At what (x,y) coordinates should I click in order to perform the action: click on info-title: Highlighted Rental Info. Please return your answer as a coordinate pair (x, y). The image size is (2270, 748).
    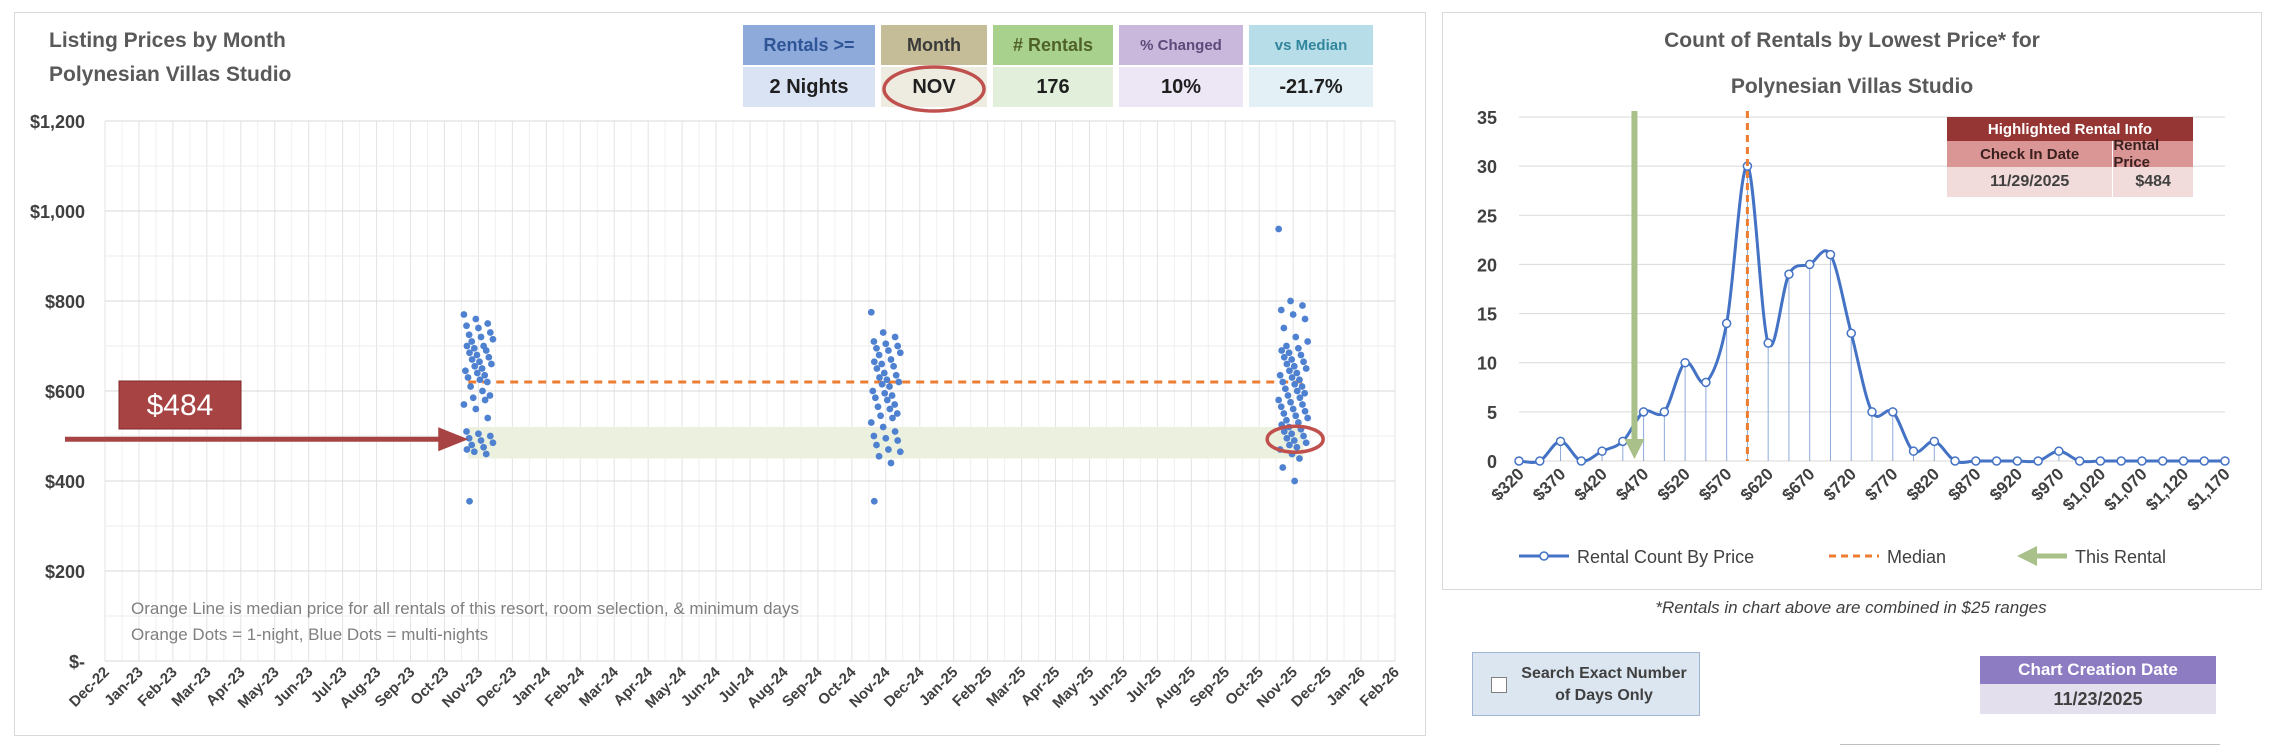
    Looking at the image, I should click on (2070, 129).